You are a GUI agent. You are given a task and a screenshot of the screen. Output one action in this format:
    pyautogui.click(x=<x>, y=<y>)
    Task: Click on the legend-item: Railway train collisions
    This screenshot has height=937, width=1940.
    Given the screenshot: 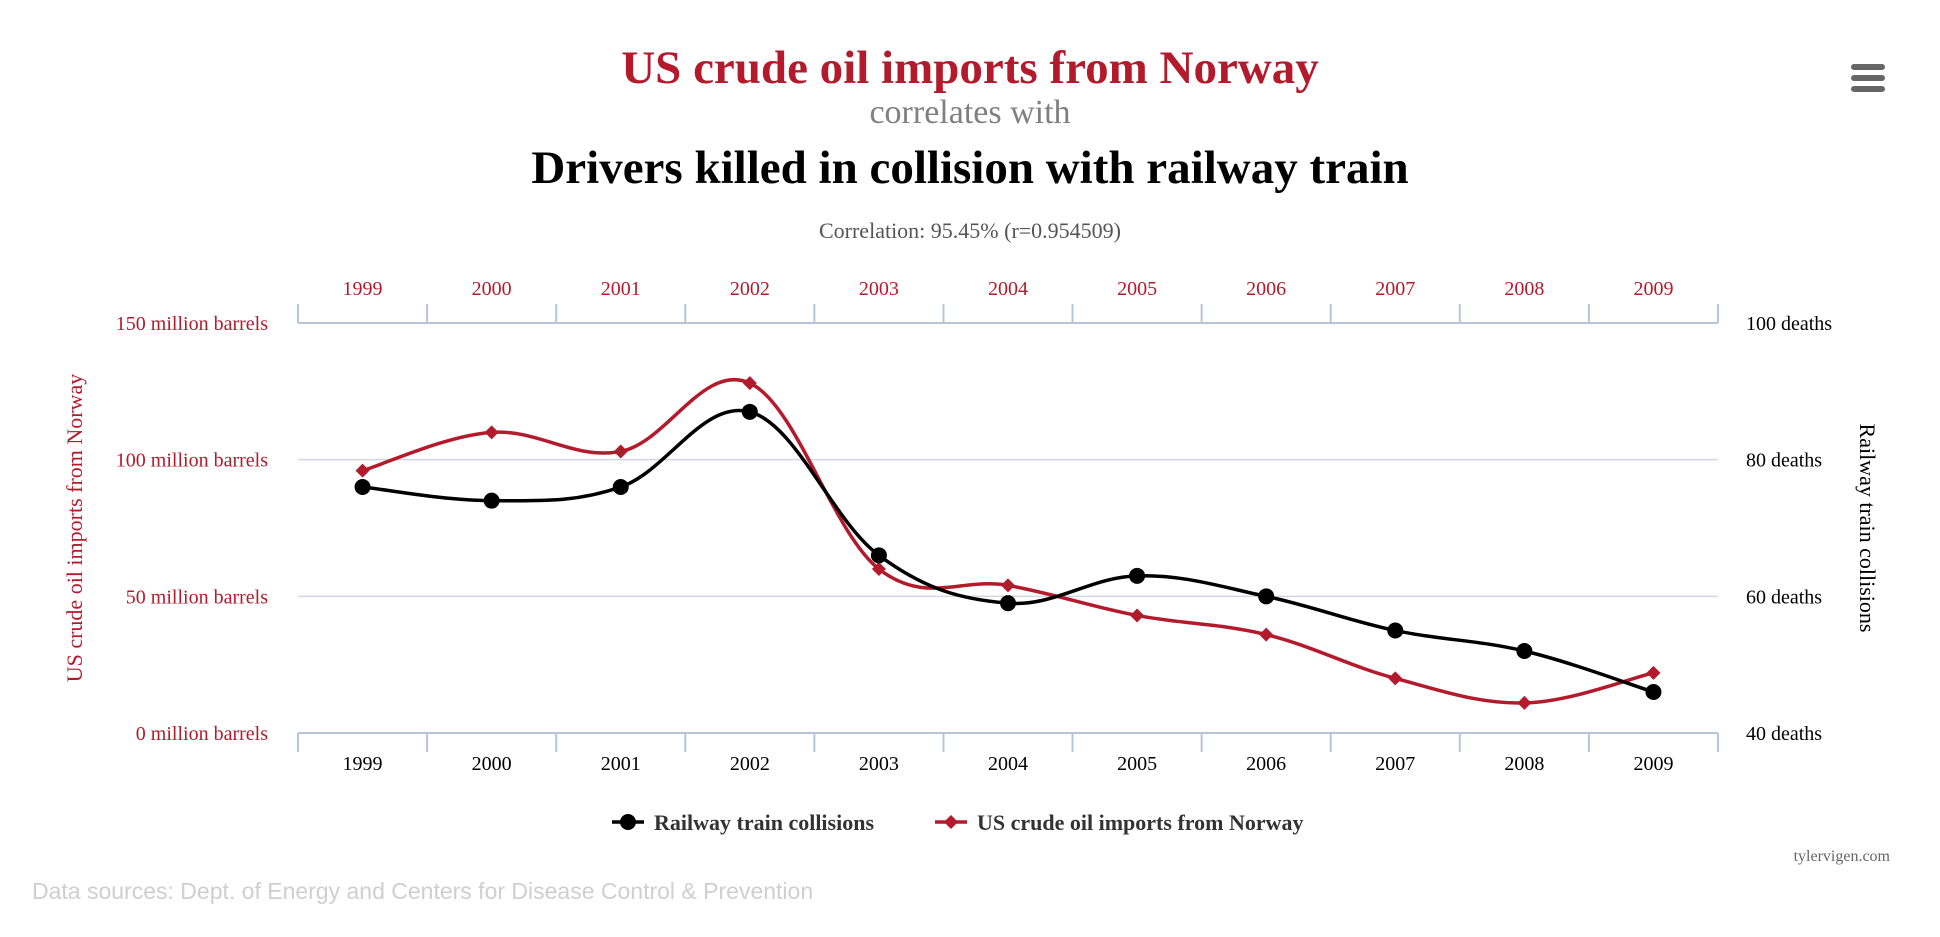 What is the action you would take?
    pyautogui.click(x=743, y=822)
    